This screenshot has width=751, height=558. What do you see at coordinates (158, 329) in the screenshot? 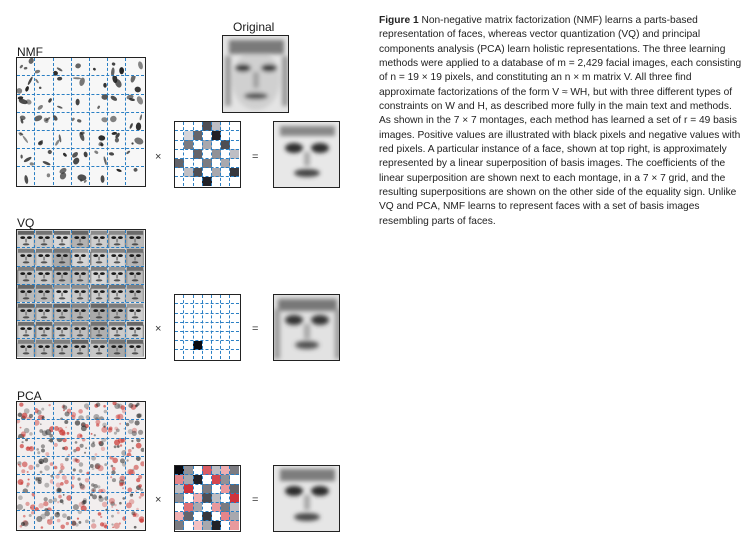
I see `vq-times-sign: ×` at bounding box center [158, 329].